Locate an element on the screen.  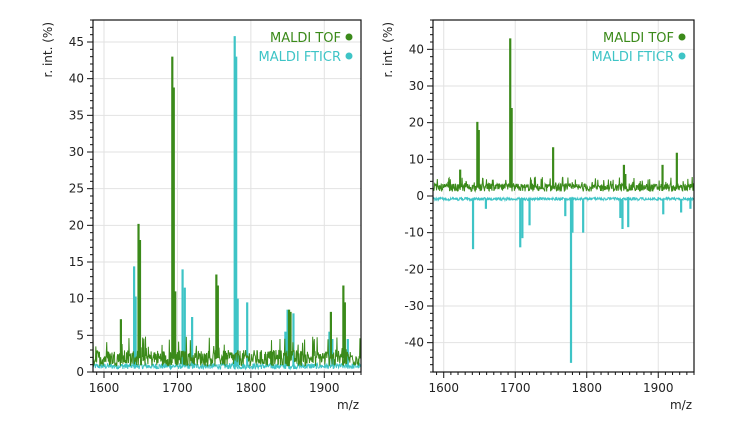
y-tick-label: 45 is located at coordinates (76, 42).